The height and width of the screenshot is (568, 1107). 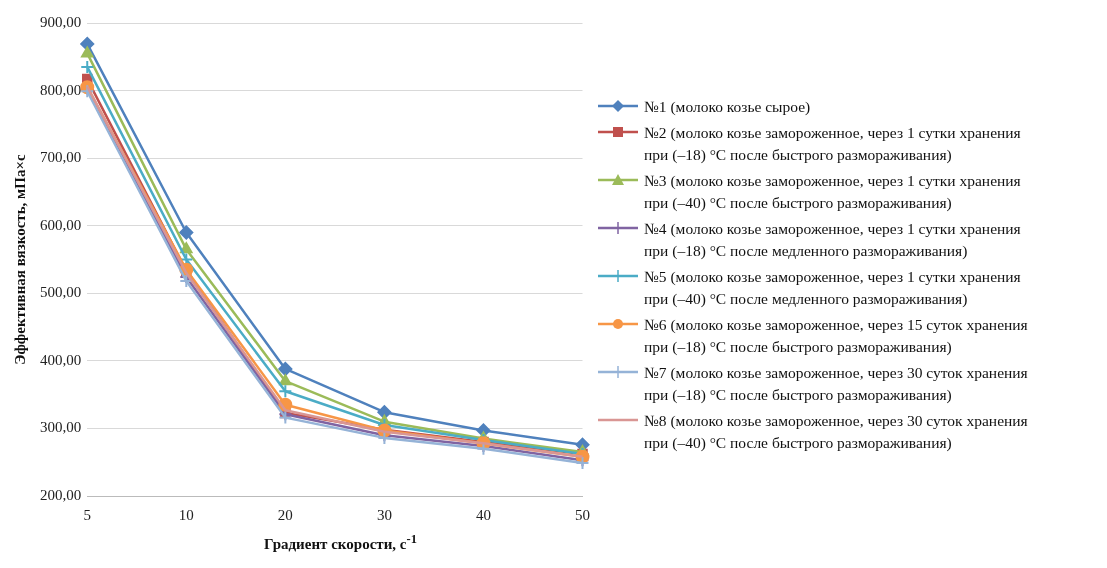 What do you see at coordinates (836, 432) in the screenshot?
I see `legend-label: №8 (молоко козье замороженное, через 30 суток хранения при (–40) °С после быстрого размораживания)` at bounding box center [836, 432].